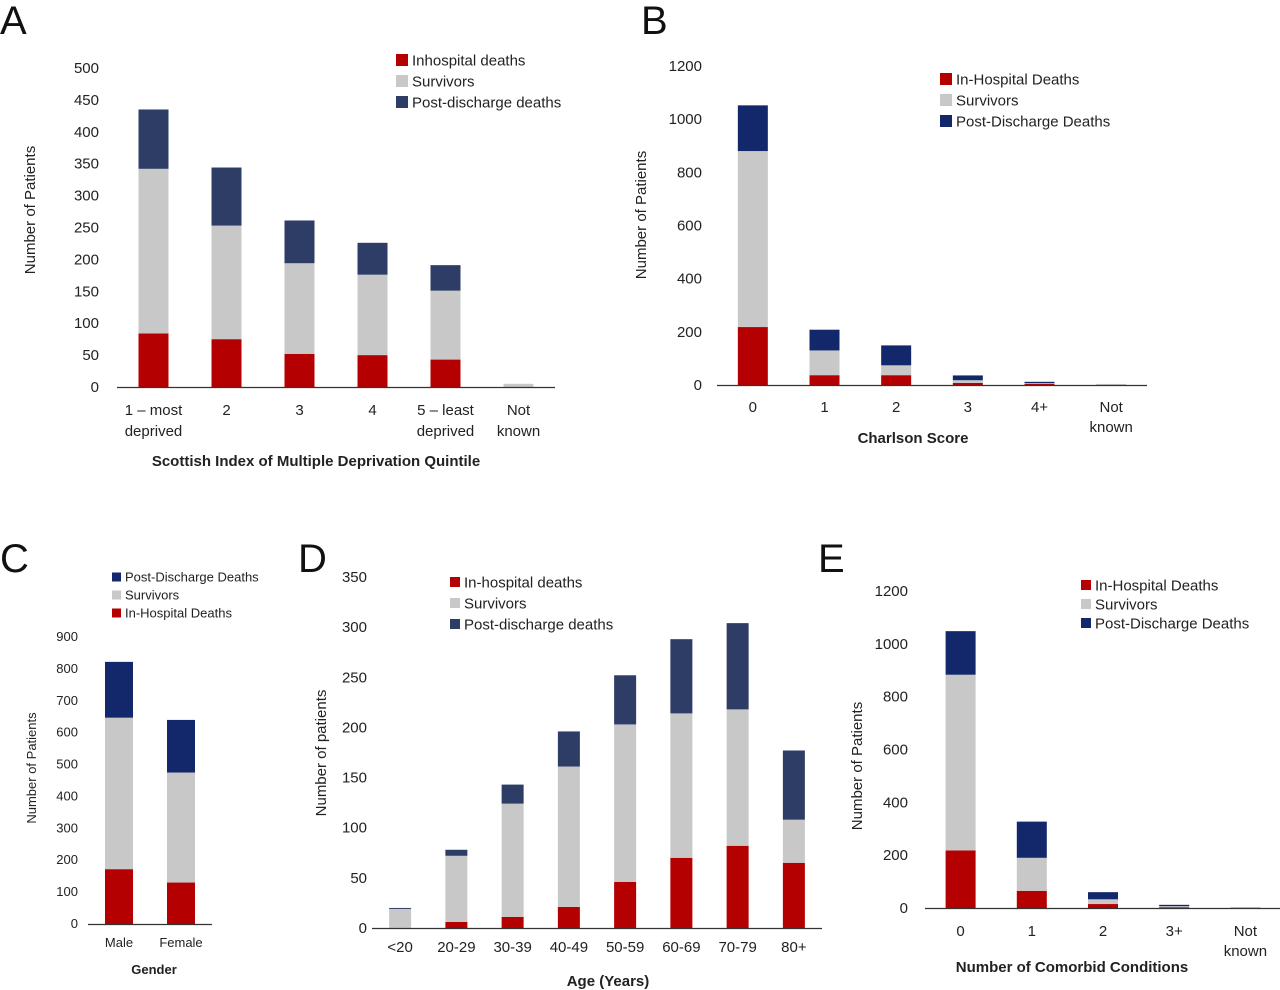 The image size is (1280, 990). Describe the element at coordinates (86, 164) in the screenshot. I see `y-tick-label: 350` at that location.